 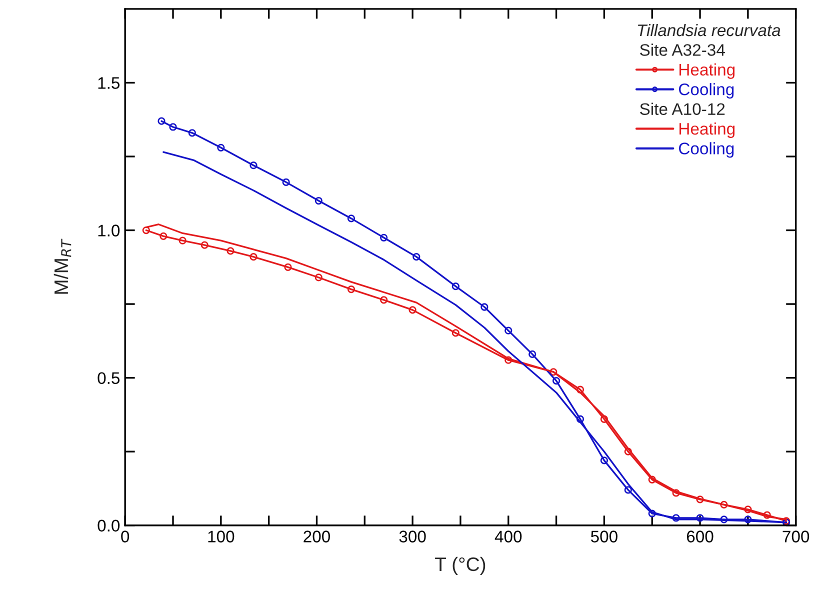 What do you see at coordinates (109, 526) in the screenshot?
I see `y-tick-label: 0.0` at bounding box center [109, 526].